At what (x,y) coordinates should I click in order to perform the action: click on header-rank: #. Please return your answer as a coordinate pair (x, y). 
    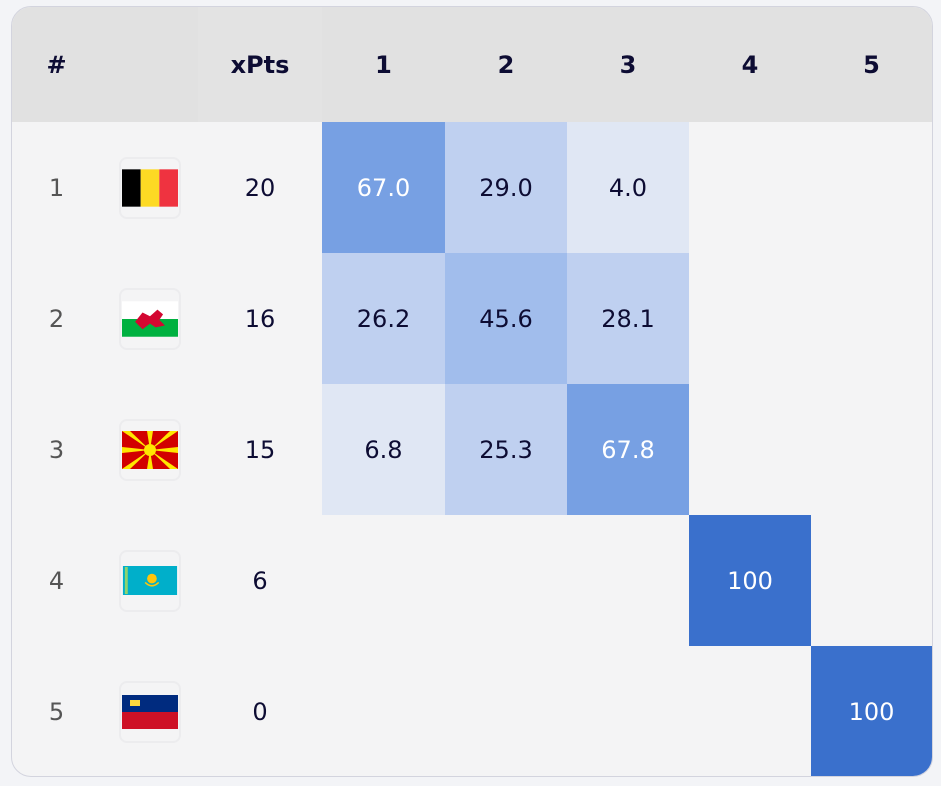
    Looking at the image, I should click on (56, 64).